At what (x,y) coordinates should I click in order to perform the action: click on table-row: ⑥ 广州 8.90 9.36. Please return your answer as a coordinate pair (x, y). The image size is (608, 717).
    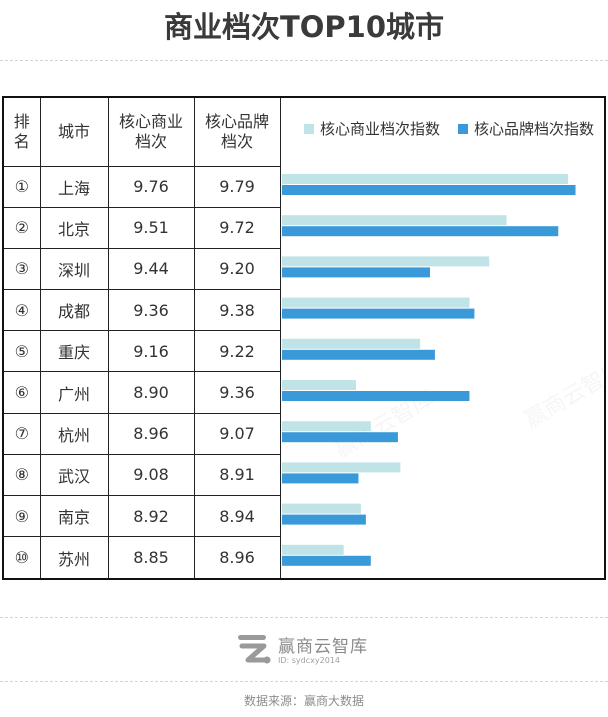
    Looking at the image, I should click on (142, 392).